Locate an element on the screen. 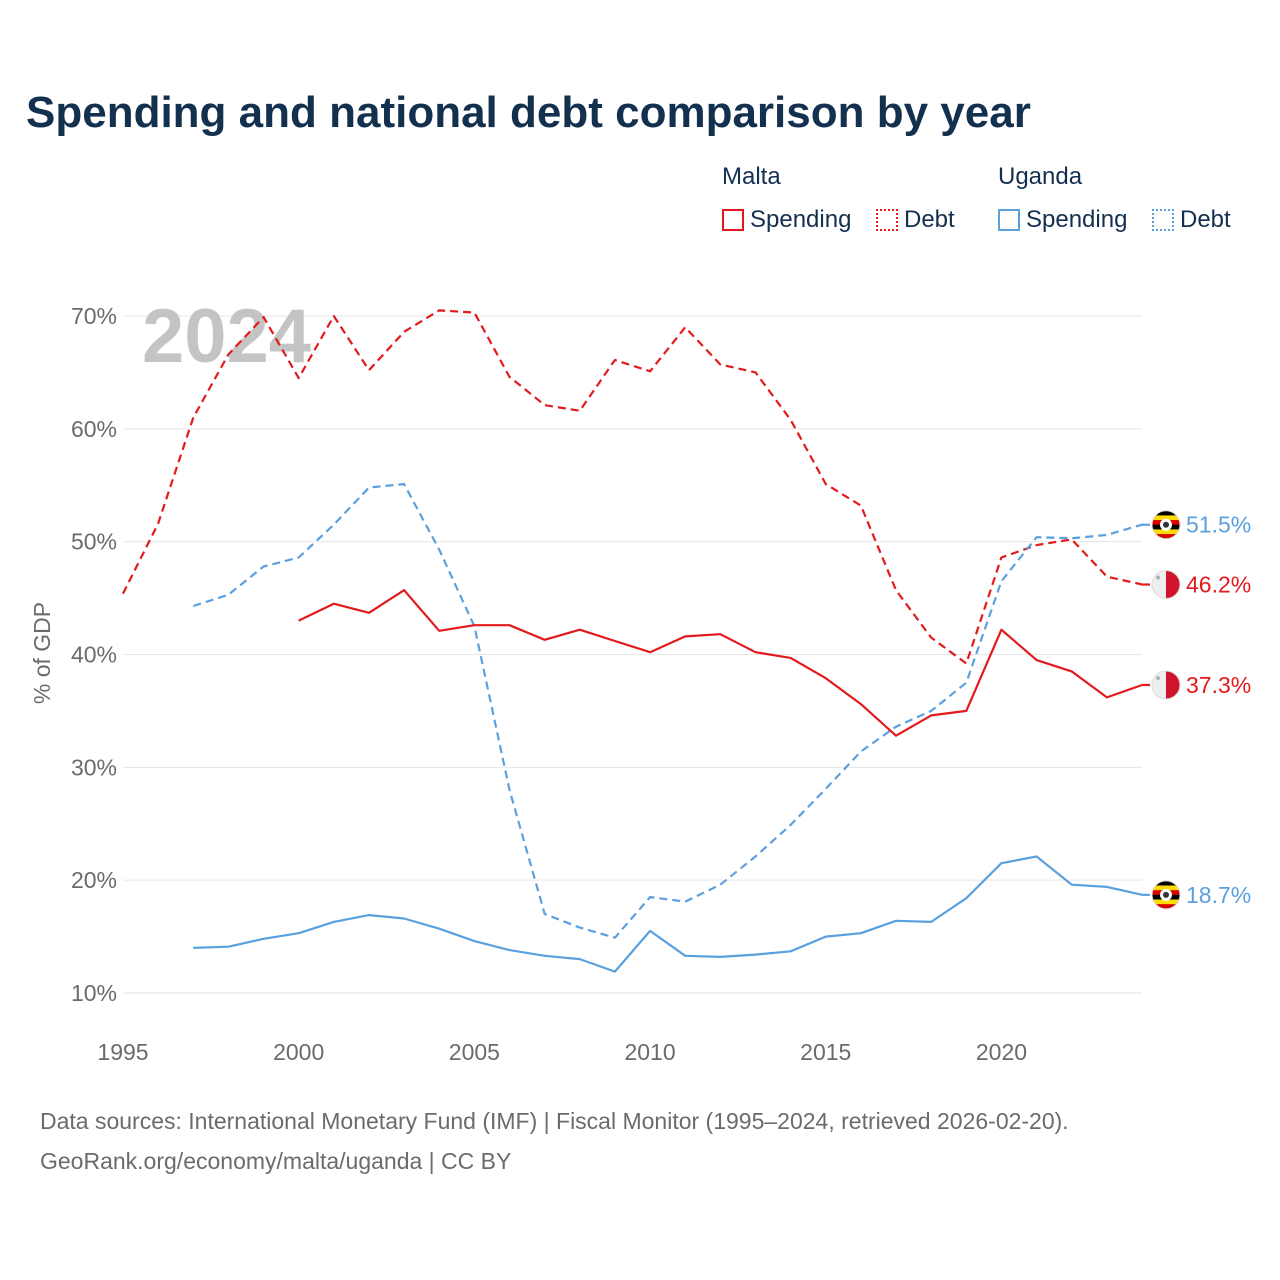  x-axis-ticks: 1995 2000 2005 2010 2015 2020 is located at coordinates (562, 1052).